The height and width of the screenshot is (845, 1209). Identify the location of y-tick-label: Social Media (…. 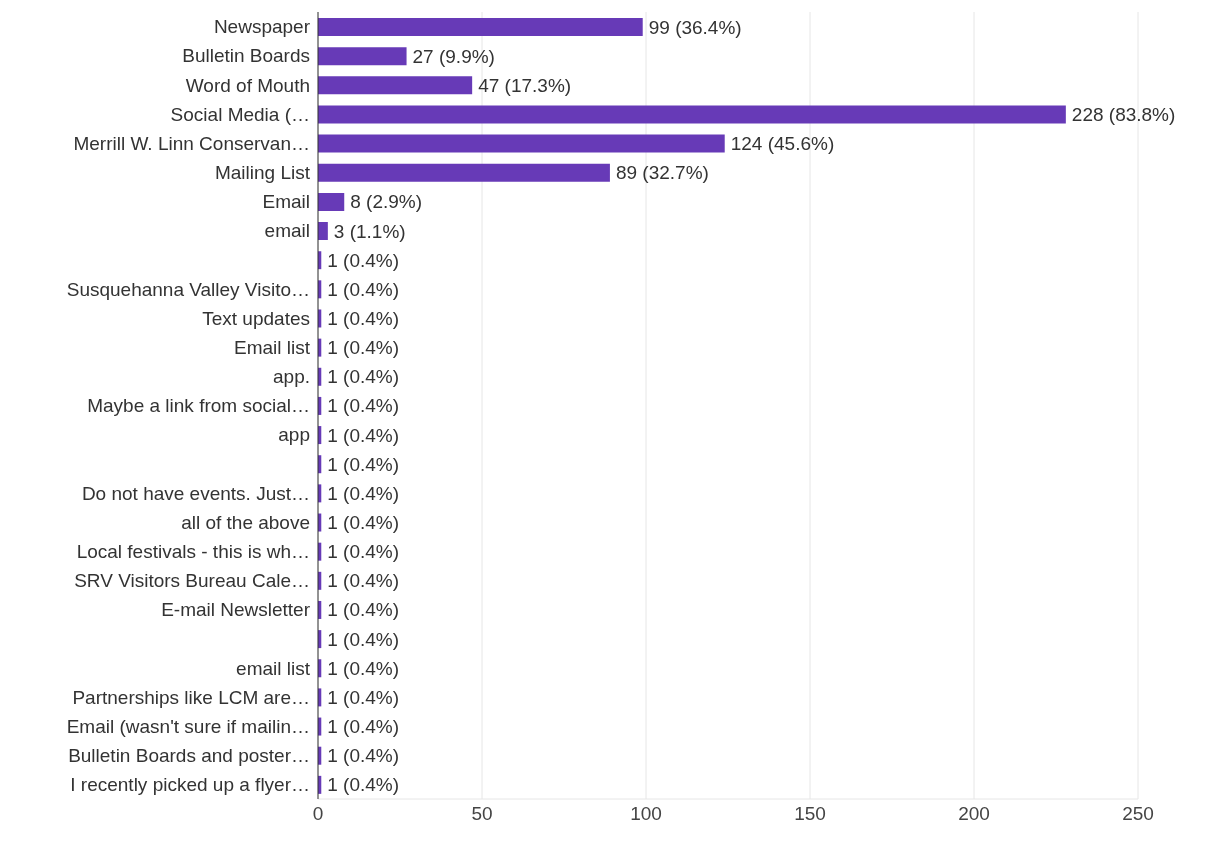
(240, 114).